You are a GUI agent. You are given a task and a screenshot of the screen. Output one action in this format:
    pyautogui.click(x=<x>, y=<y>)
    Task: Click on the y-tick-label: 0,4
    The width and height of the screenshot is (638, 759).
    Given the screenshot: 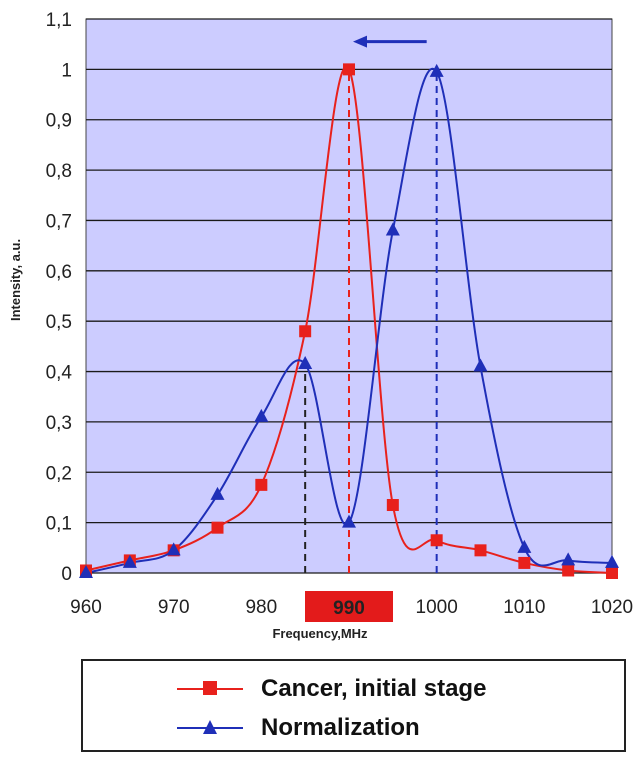 What is the action you would take?
    pyautogui.click(x=59, y=373)
    